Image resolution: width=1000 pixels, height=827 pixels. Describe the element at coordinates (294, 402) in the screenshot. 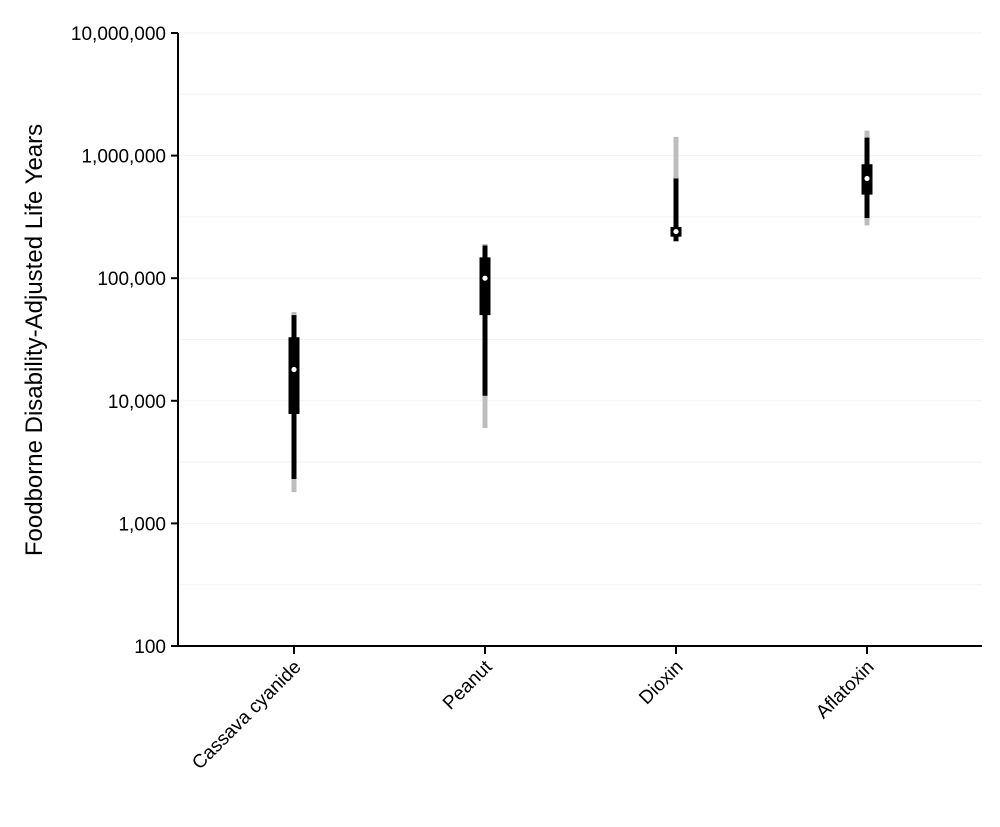

I see `interval-cassava-cyanide` at that location.